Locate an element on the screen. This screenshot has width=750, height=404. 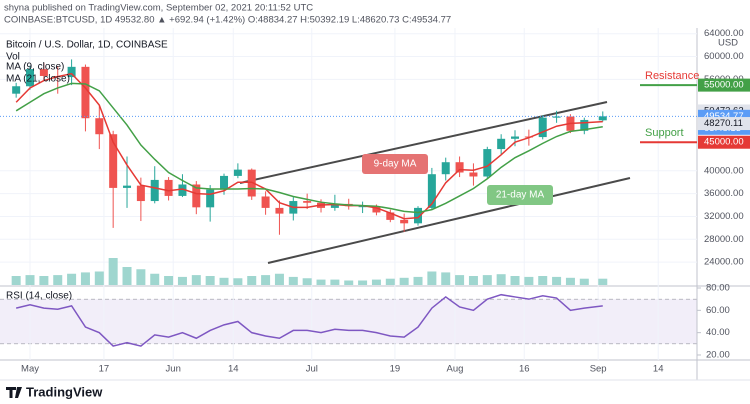
y-tick-label: 24000.00 is located at coordinates (724, 262).